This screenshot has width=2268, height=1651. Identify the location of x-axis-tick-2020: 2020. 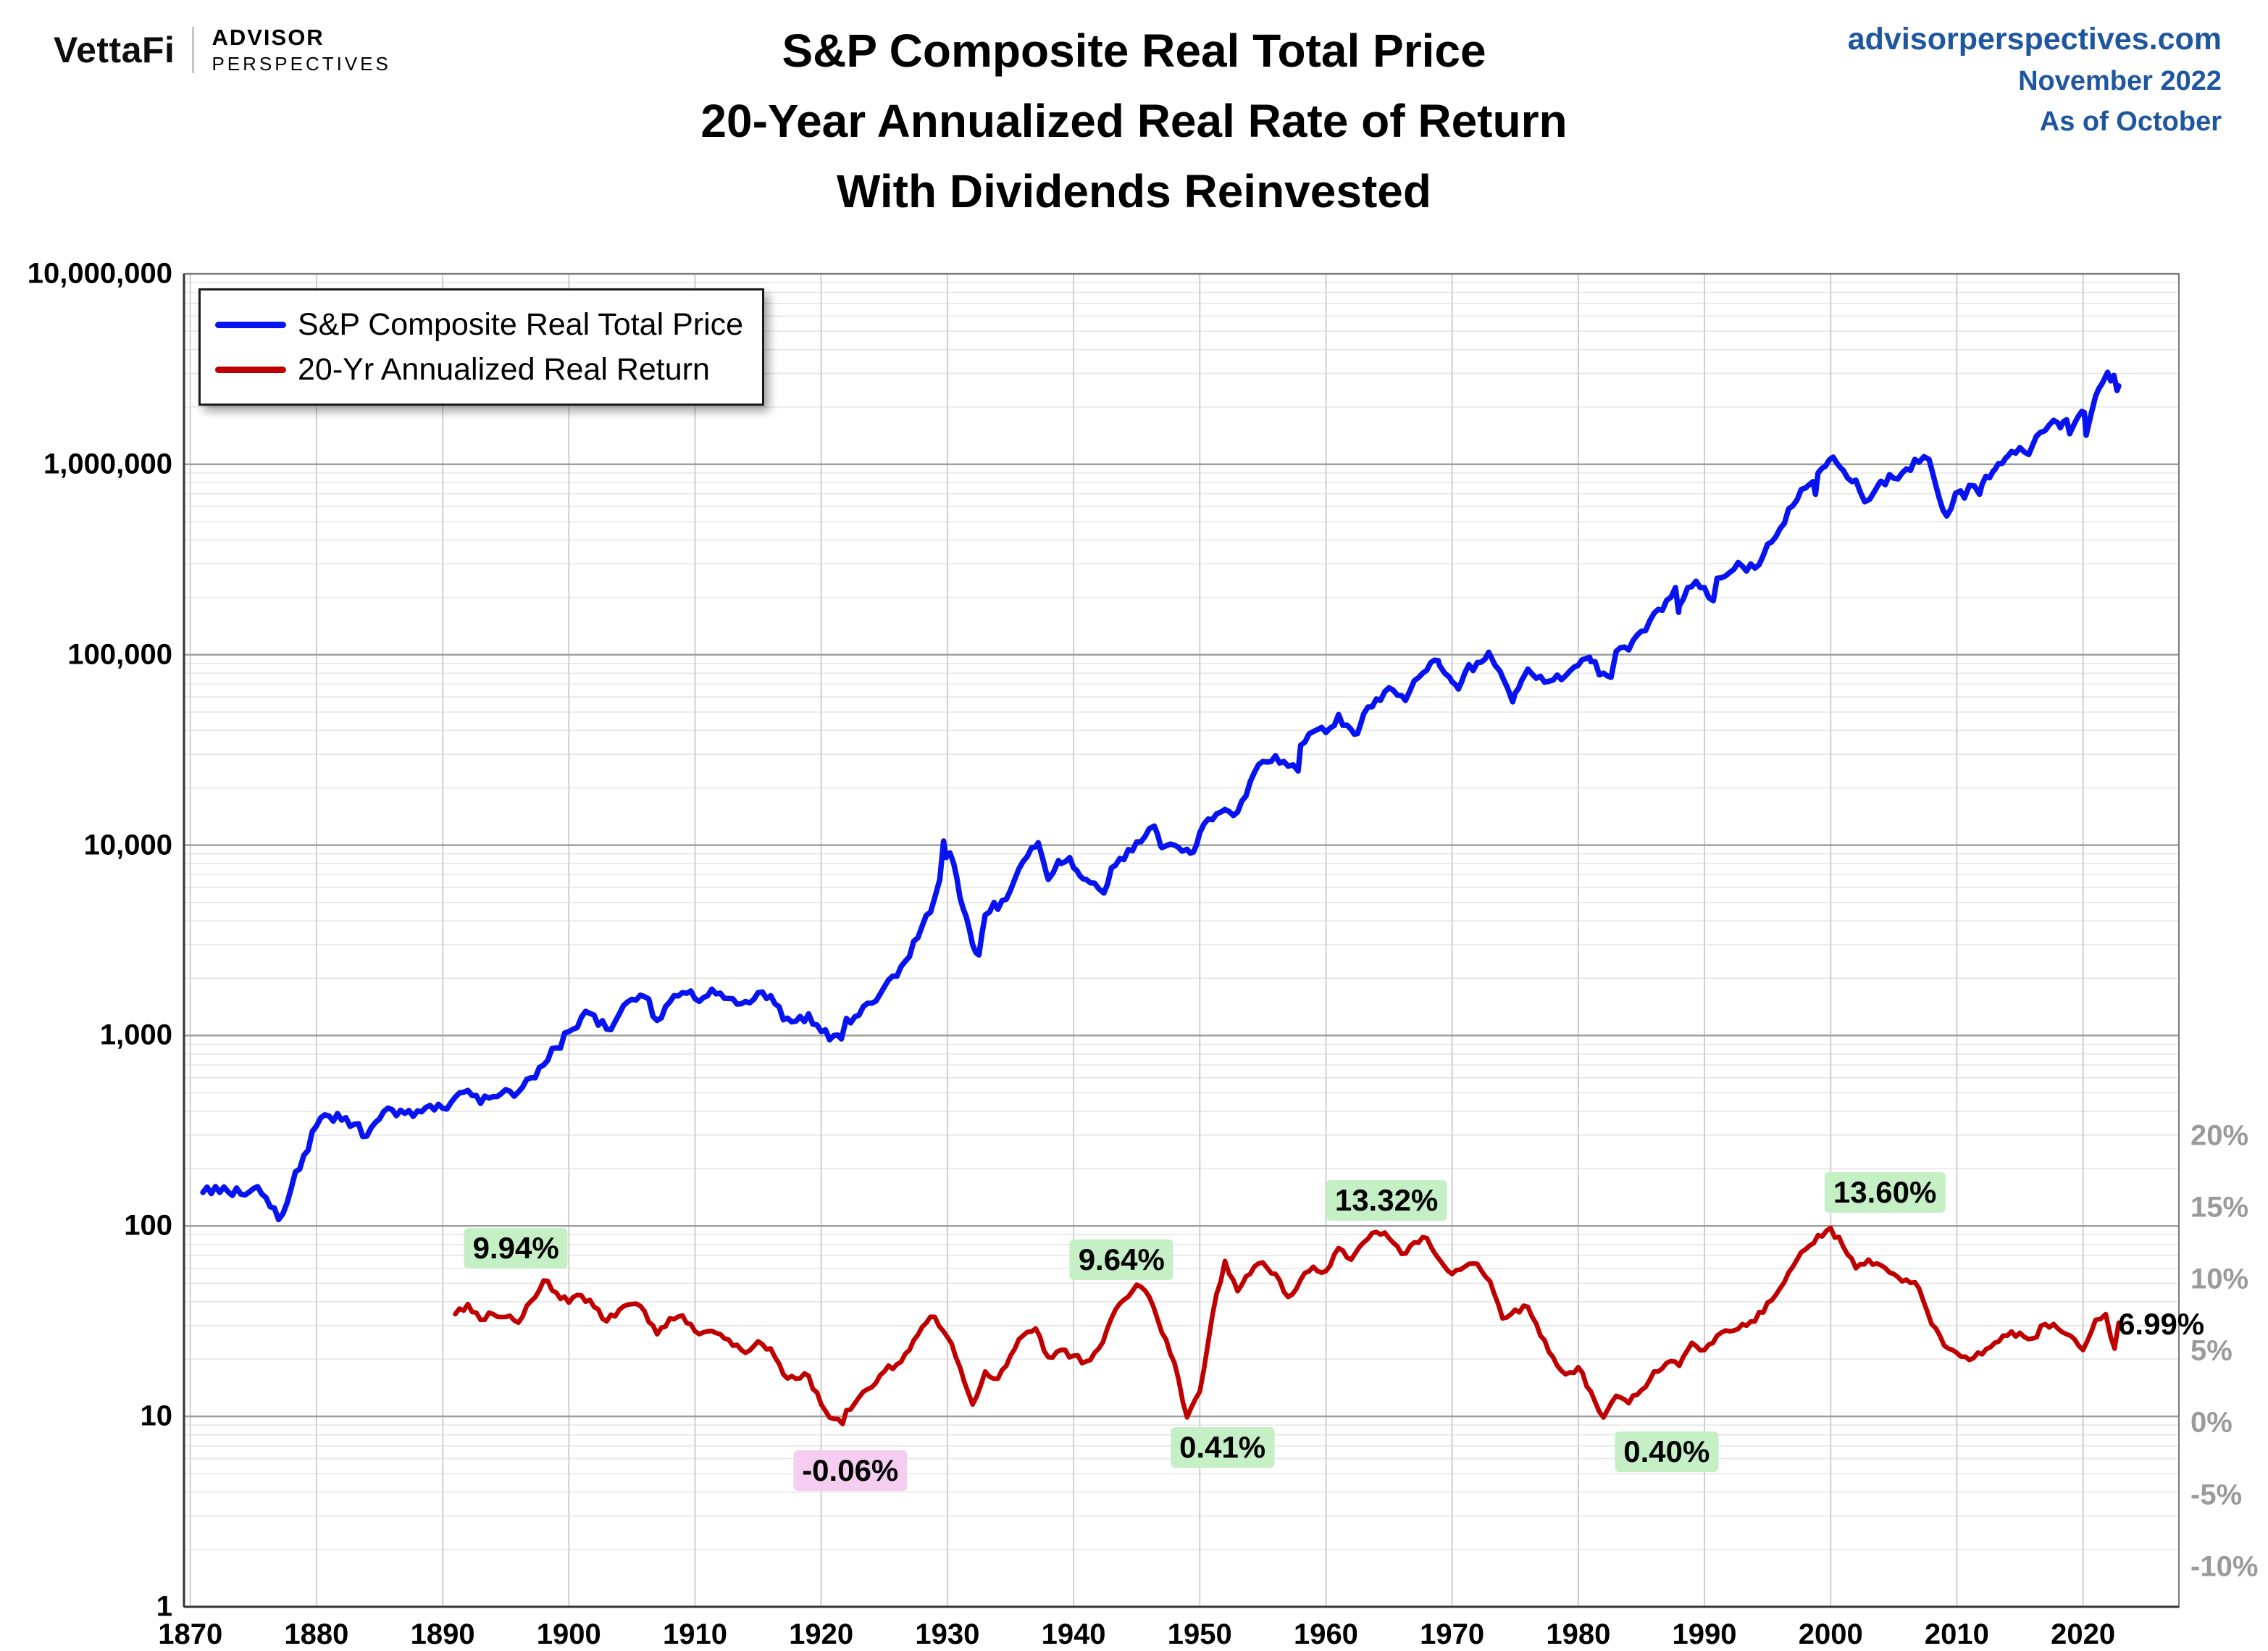
(2084, 1634).